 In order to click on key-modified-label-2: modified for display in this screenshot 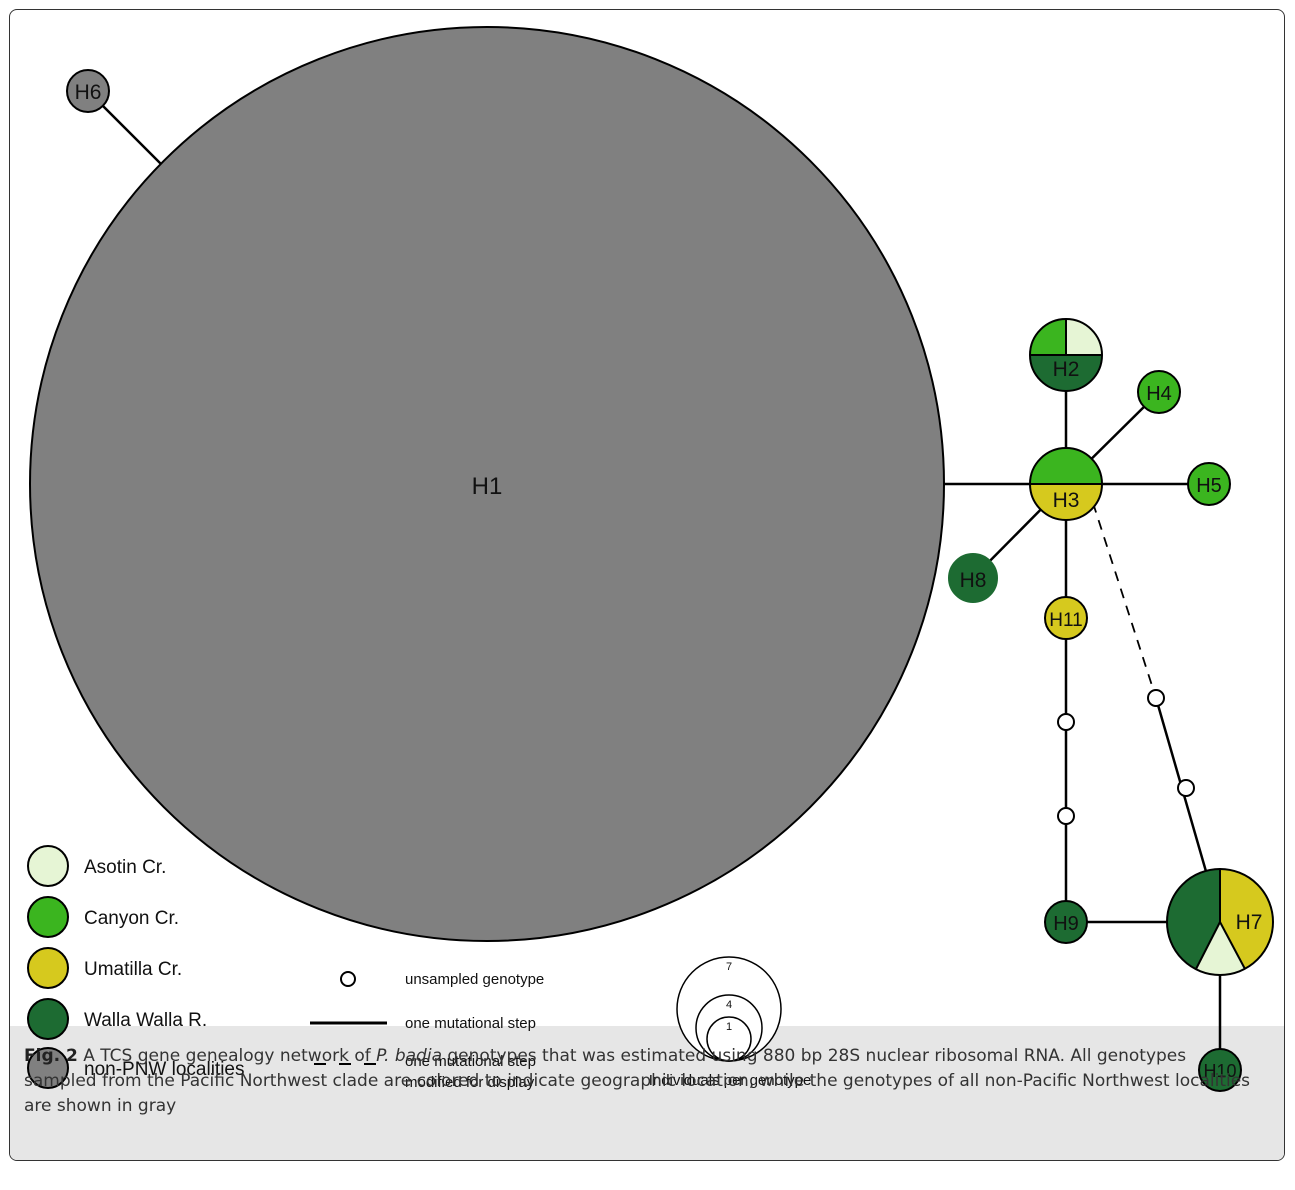, I will do `click(470, 1082)`.